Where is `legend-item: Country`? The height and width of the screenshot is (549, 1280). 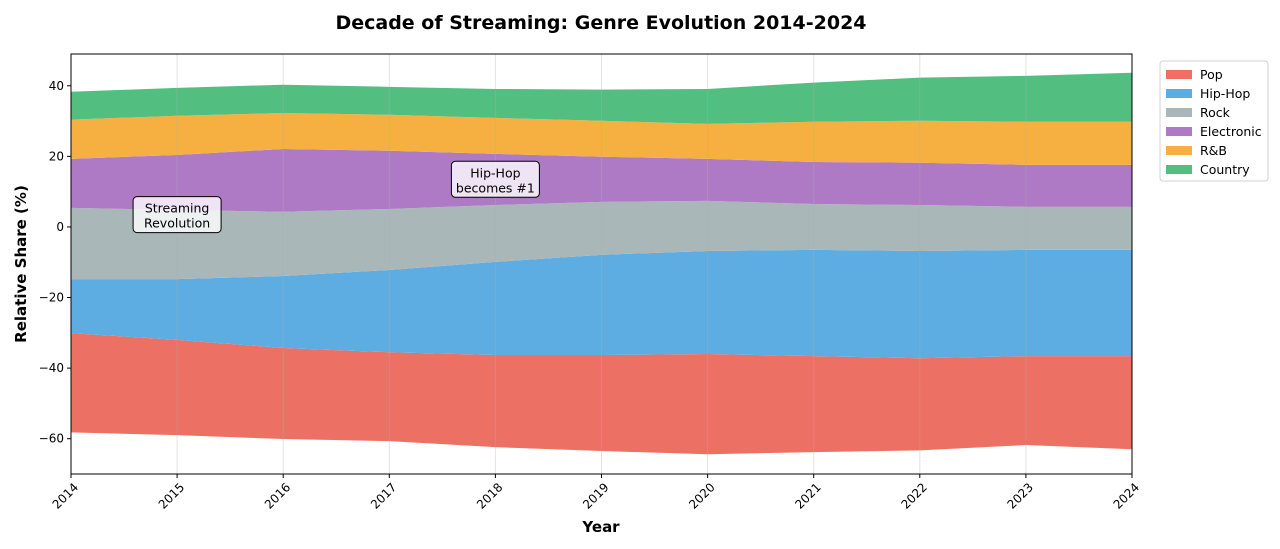
legend-item: Country is located at coordinates (1208, 169).